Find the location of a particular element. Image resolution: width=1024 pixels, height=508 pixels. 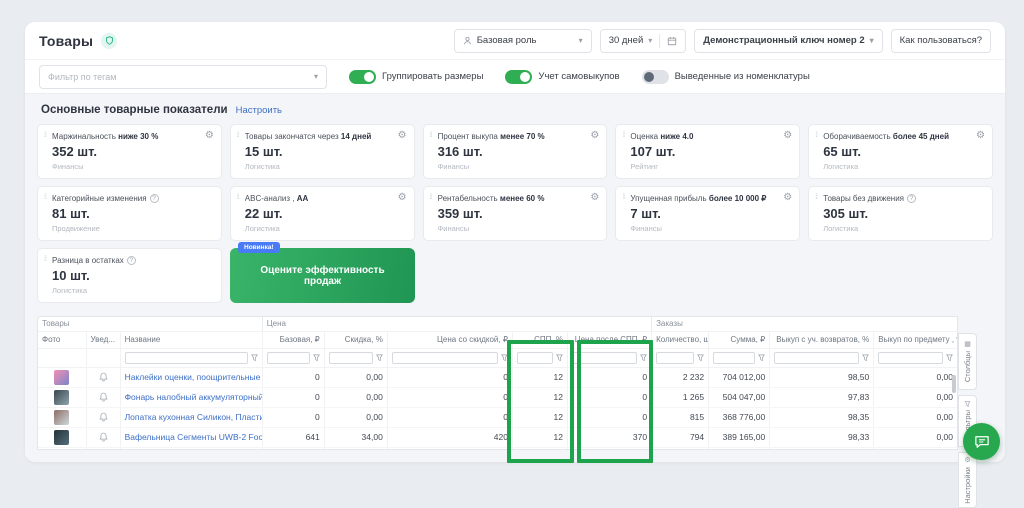

cell-discount: 0,00 is located at coordinates (355, 397).